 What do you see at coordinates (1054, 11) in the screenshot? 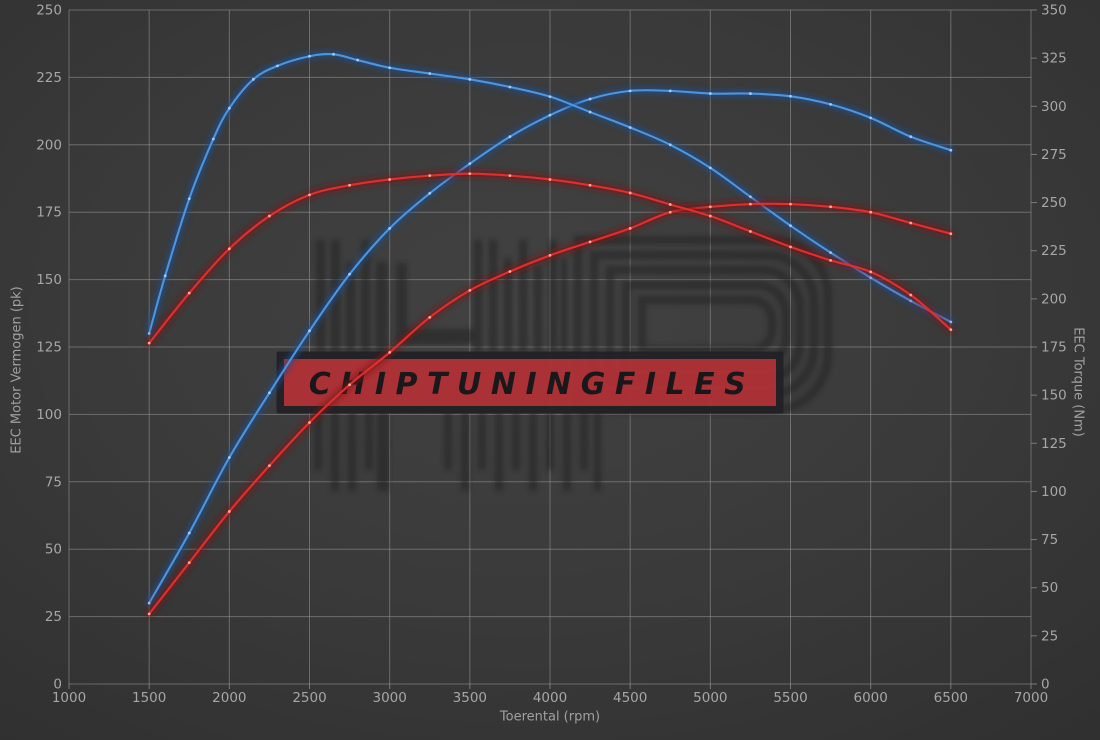
I see `svg-text: 350` at bounding box center [1054, 11].